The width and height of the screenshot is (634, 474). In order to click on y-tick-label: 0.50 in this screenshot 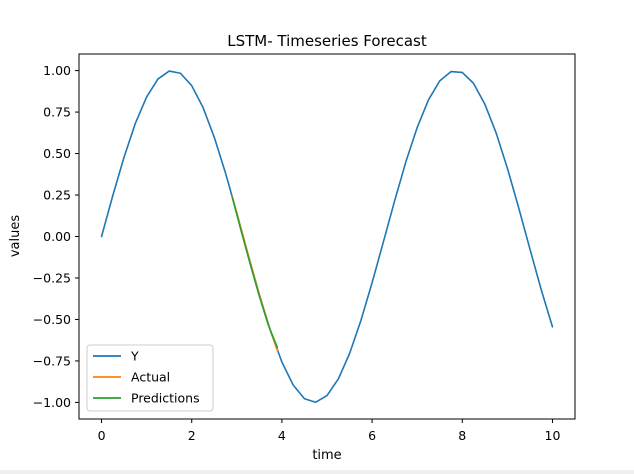, I will do `click(57, 153)`.